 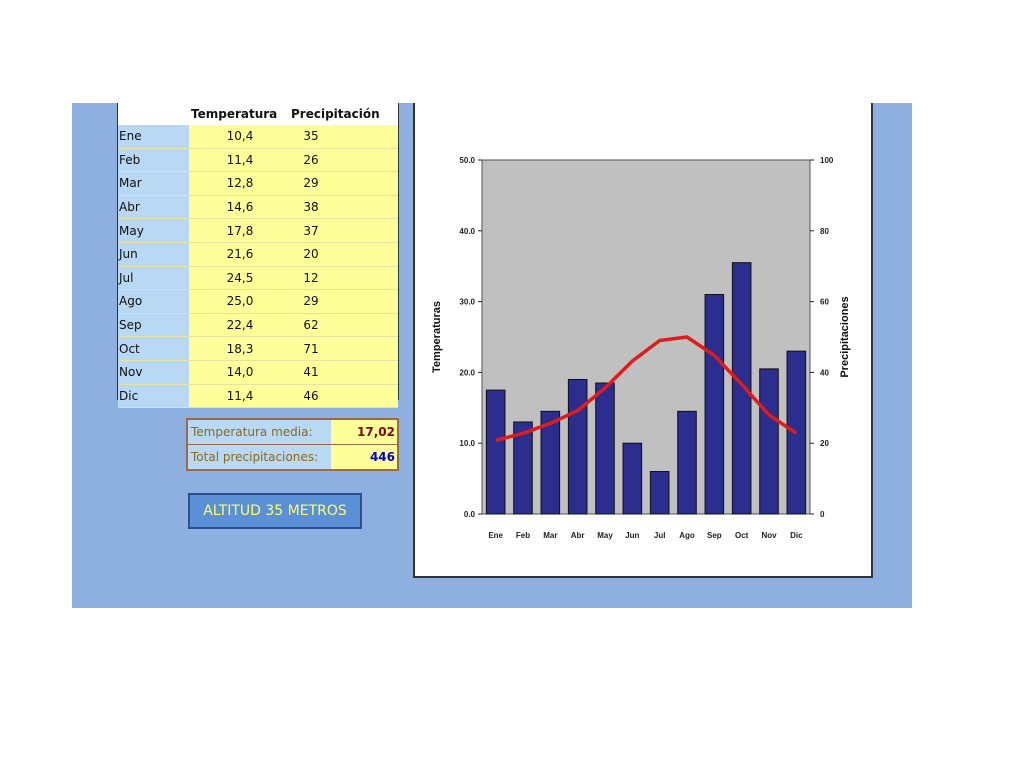 I want to click on left-tick-label: 40.0, so click(x=467, y=231).